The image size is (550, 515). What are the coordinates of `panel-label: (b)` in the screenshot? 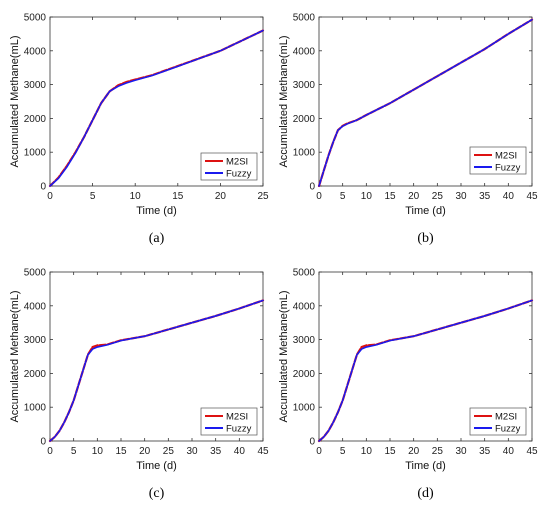 It's located at (425, 238).